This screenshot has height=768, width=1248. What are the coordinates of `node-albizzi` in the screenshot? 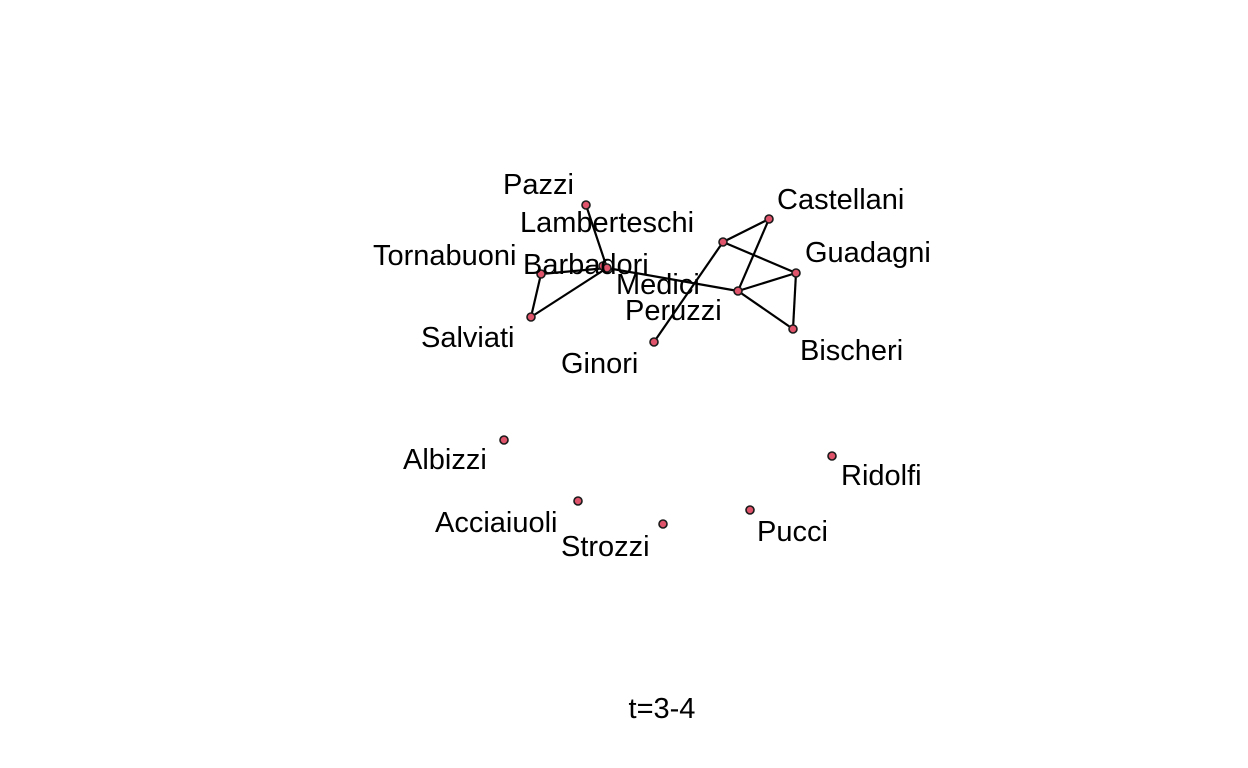 It's located at (504, 440).